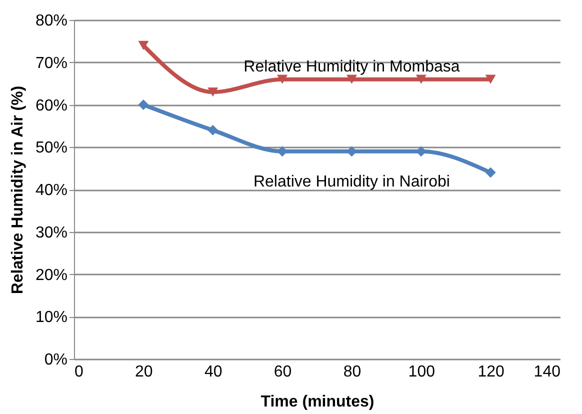  I want to click on y-tick-label: 80%, so click(51, 21).